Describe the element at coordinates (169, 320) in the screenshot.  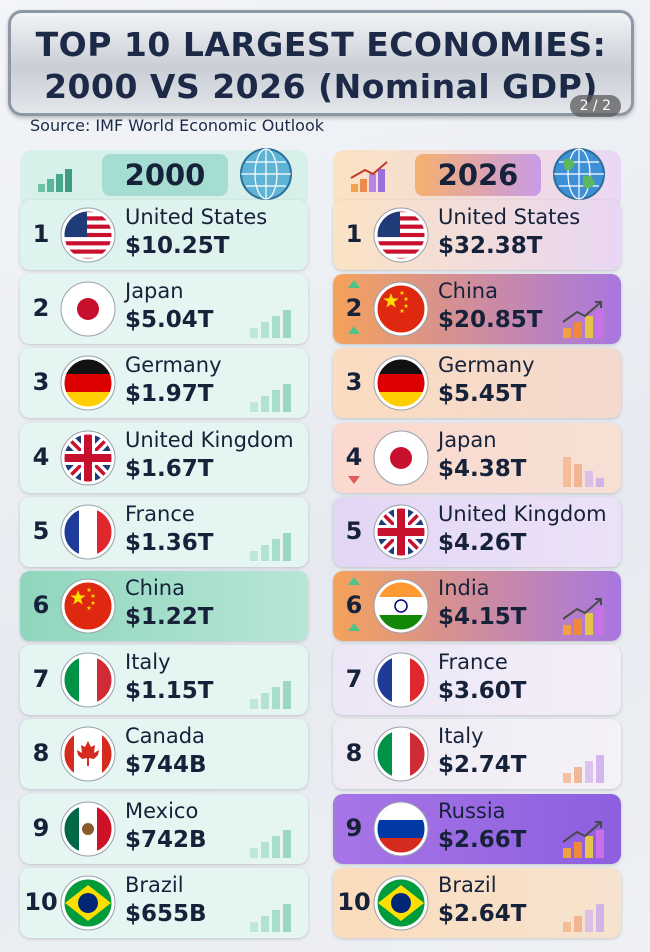
I see `gdp-value: $5.04T` at that location.